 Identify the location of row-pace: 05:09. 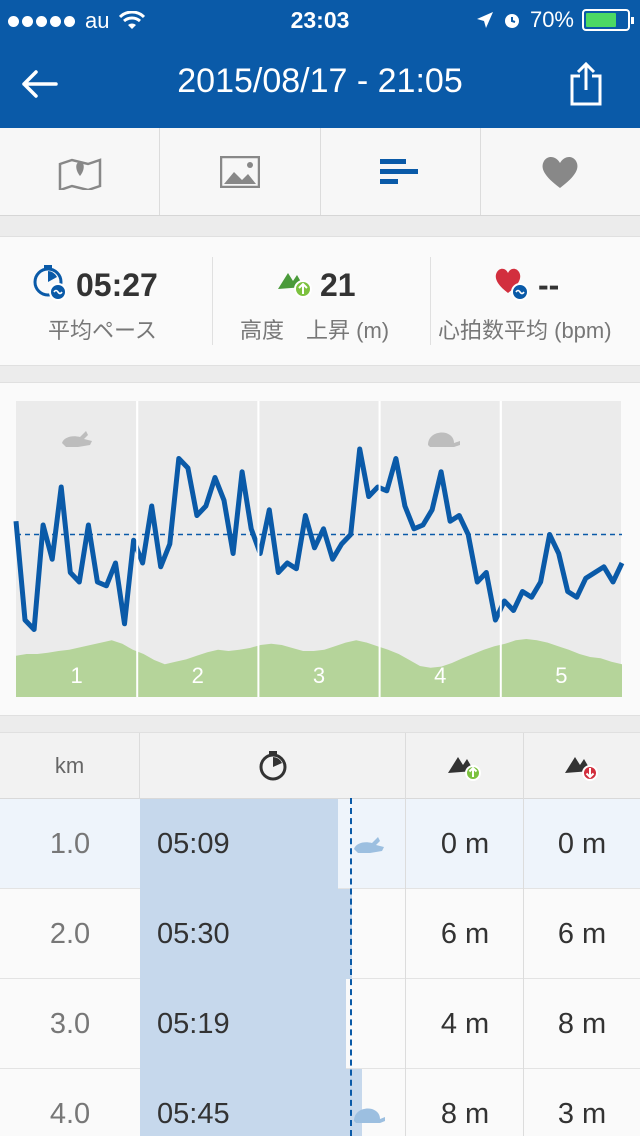
(193, 843).